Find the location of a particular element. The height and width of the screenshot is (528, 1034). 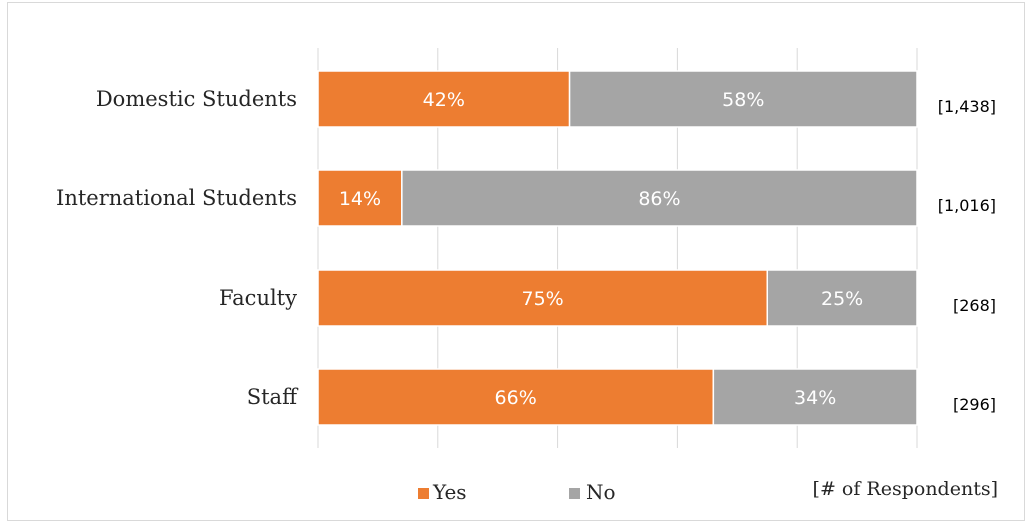

category-label: Faculty is located at coordinates (258, 298).